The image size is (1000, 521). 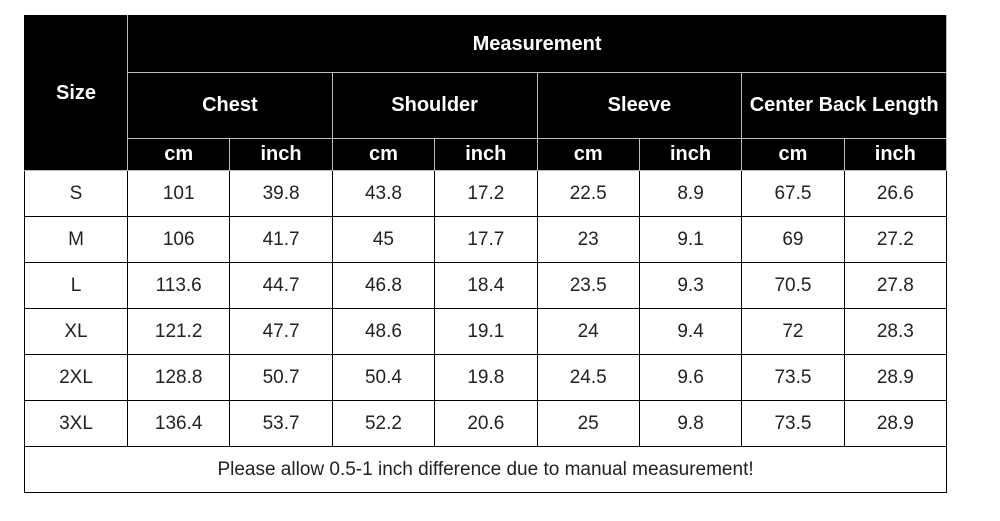 What do you see at coordinates (383, 377) in the screenshot?
I see `value-cell: 50.4` at bounding box center [383, 377].